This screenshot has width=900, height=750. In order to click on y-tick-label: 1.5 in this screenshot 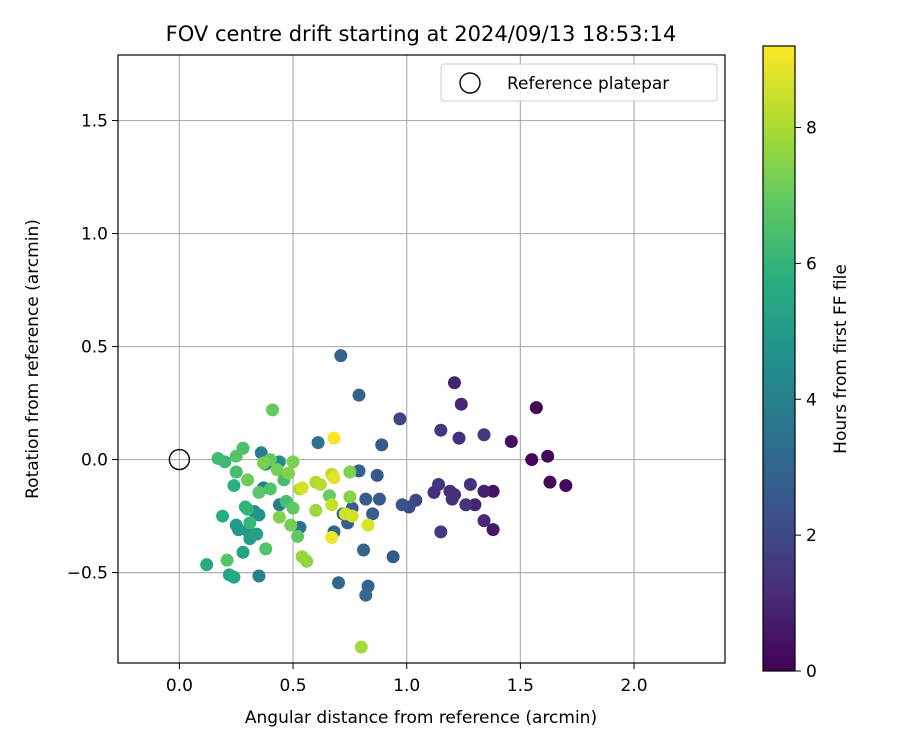, I will do `click(94, 122)`.